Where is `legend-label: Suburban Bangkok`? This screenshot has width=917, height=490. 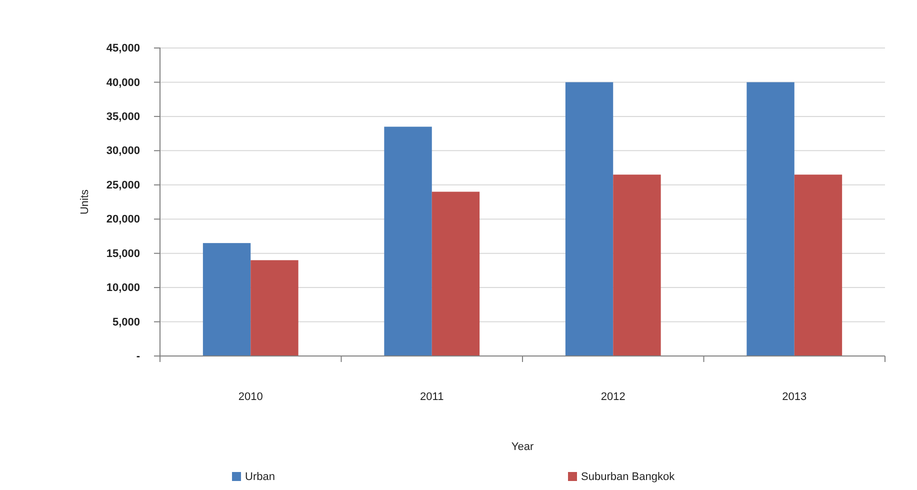 legend-label: Suburban Bangkok is located at coordinates (628, 477).